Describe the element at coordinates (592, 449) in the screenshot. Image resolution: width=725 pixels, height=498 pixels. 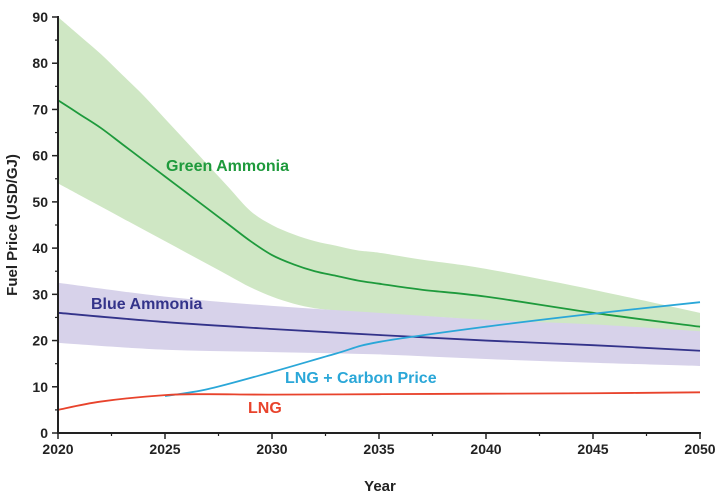
I see `x-tick-label: 2045` at that location.